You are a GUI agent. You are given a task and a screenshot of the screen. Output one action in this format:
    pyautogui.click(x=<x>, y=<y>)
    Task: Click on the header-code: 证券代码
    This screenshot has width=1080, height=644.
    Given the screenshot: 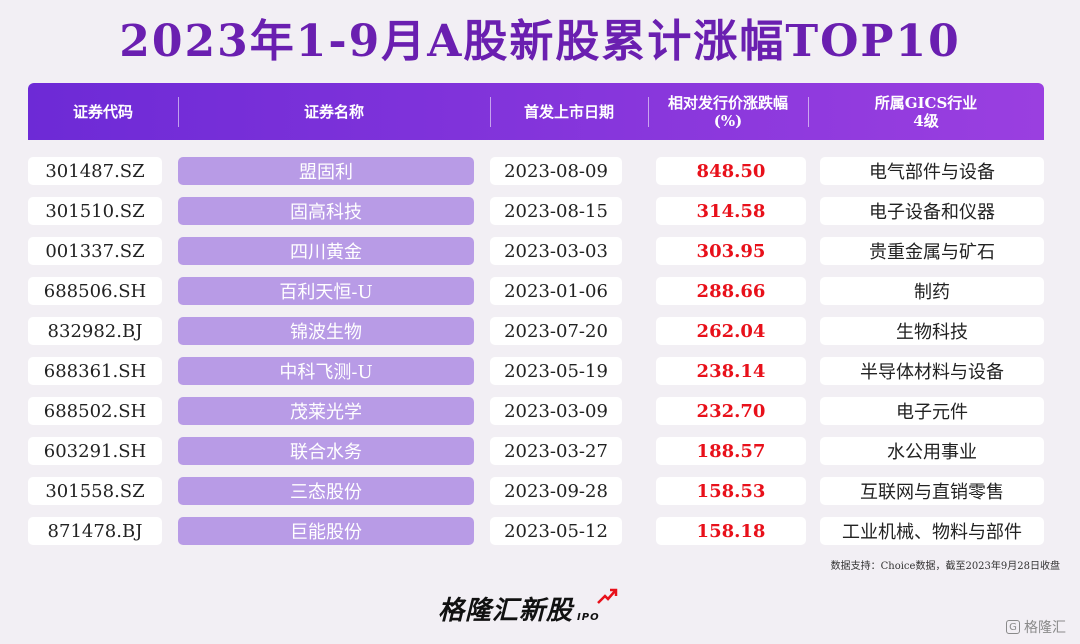 What is the action you would take?
    pyautogui.click(x=103, y=111)
    